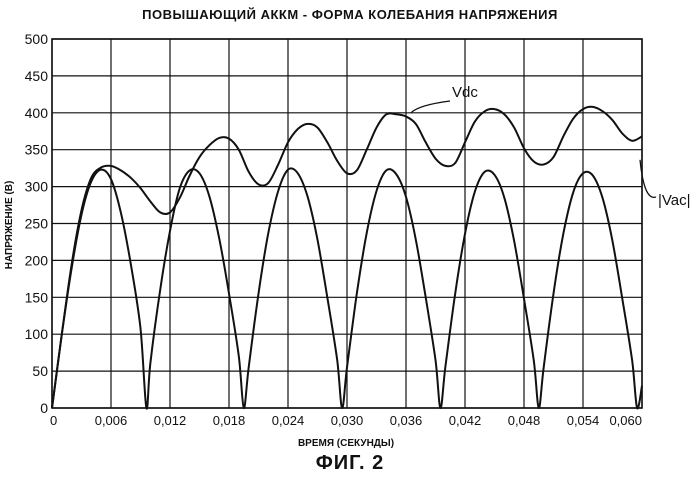  What do you see at coordinates (465, 92) in the screenshot?
I see `vdc-annotation: Vdc` at bounding box center [465, 92].